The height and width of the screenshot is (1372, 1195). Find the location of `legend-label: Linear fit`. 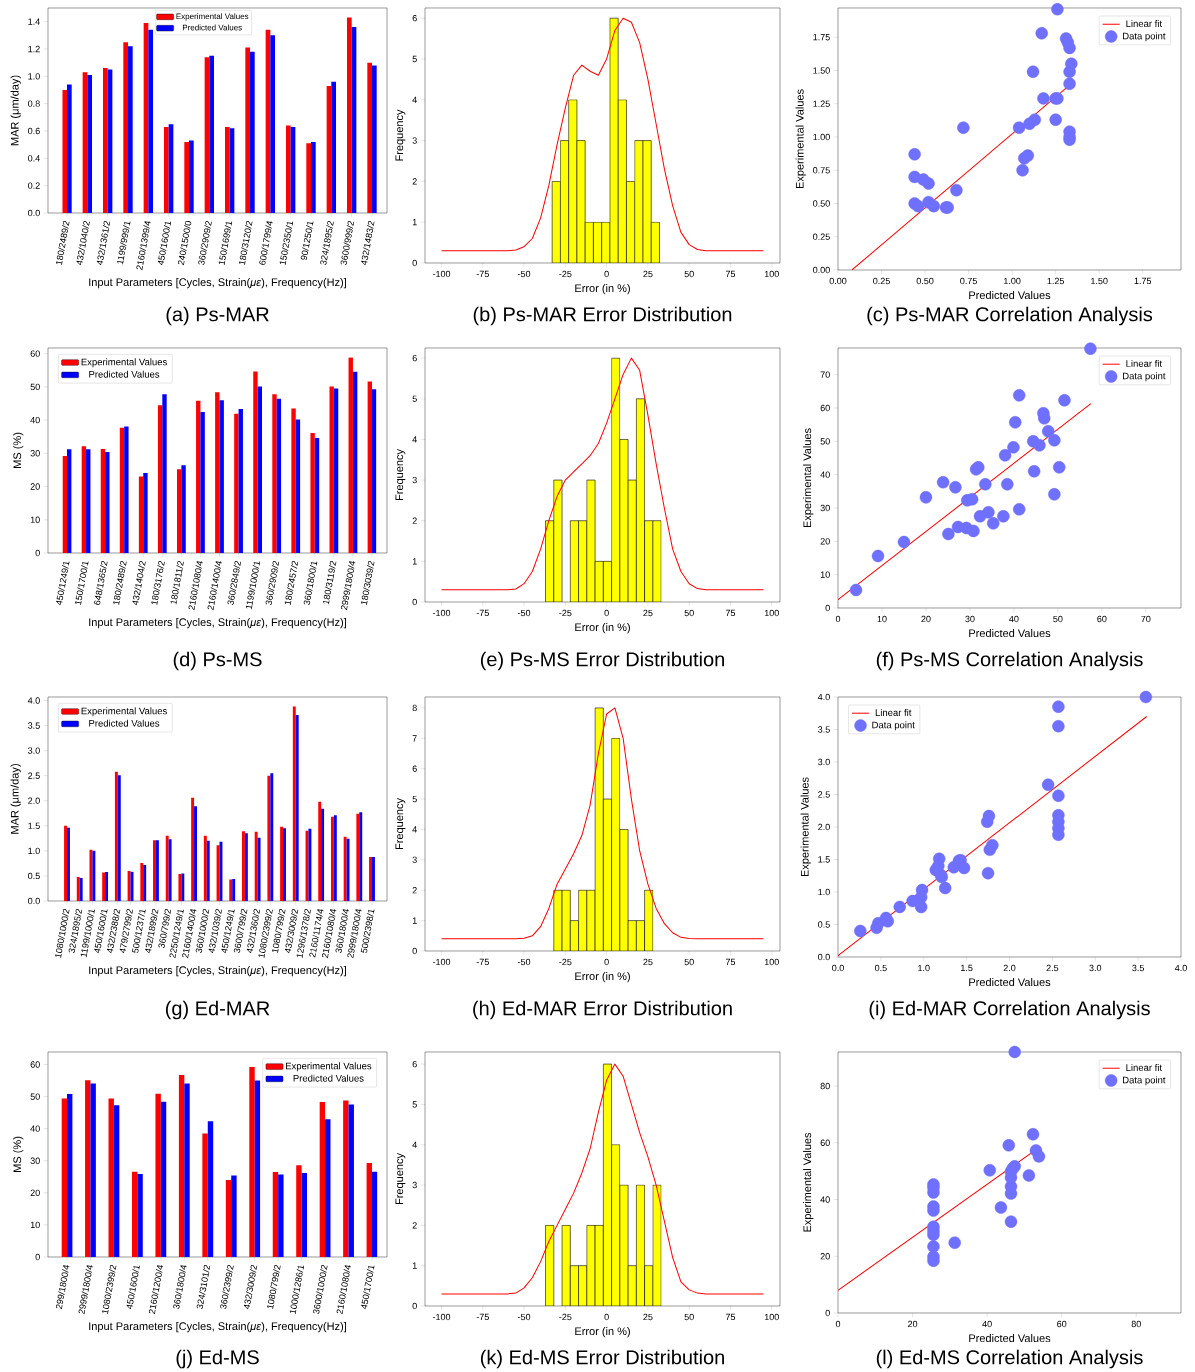

legend-label: Linear fit is located at coordinates (1144, 24).